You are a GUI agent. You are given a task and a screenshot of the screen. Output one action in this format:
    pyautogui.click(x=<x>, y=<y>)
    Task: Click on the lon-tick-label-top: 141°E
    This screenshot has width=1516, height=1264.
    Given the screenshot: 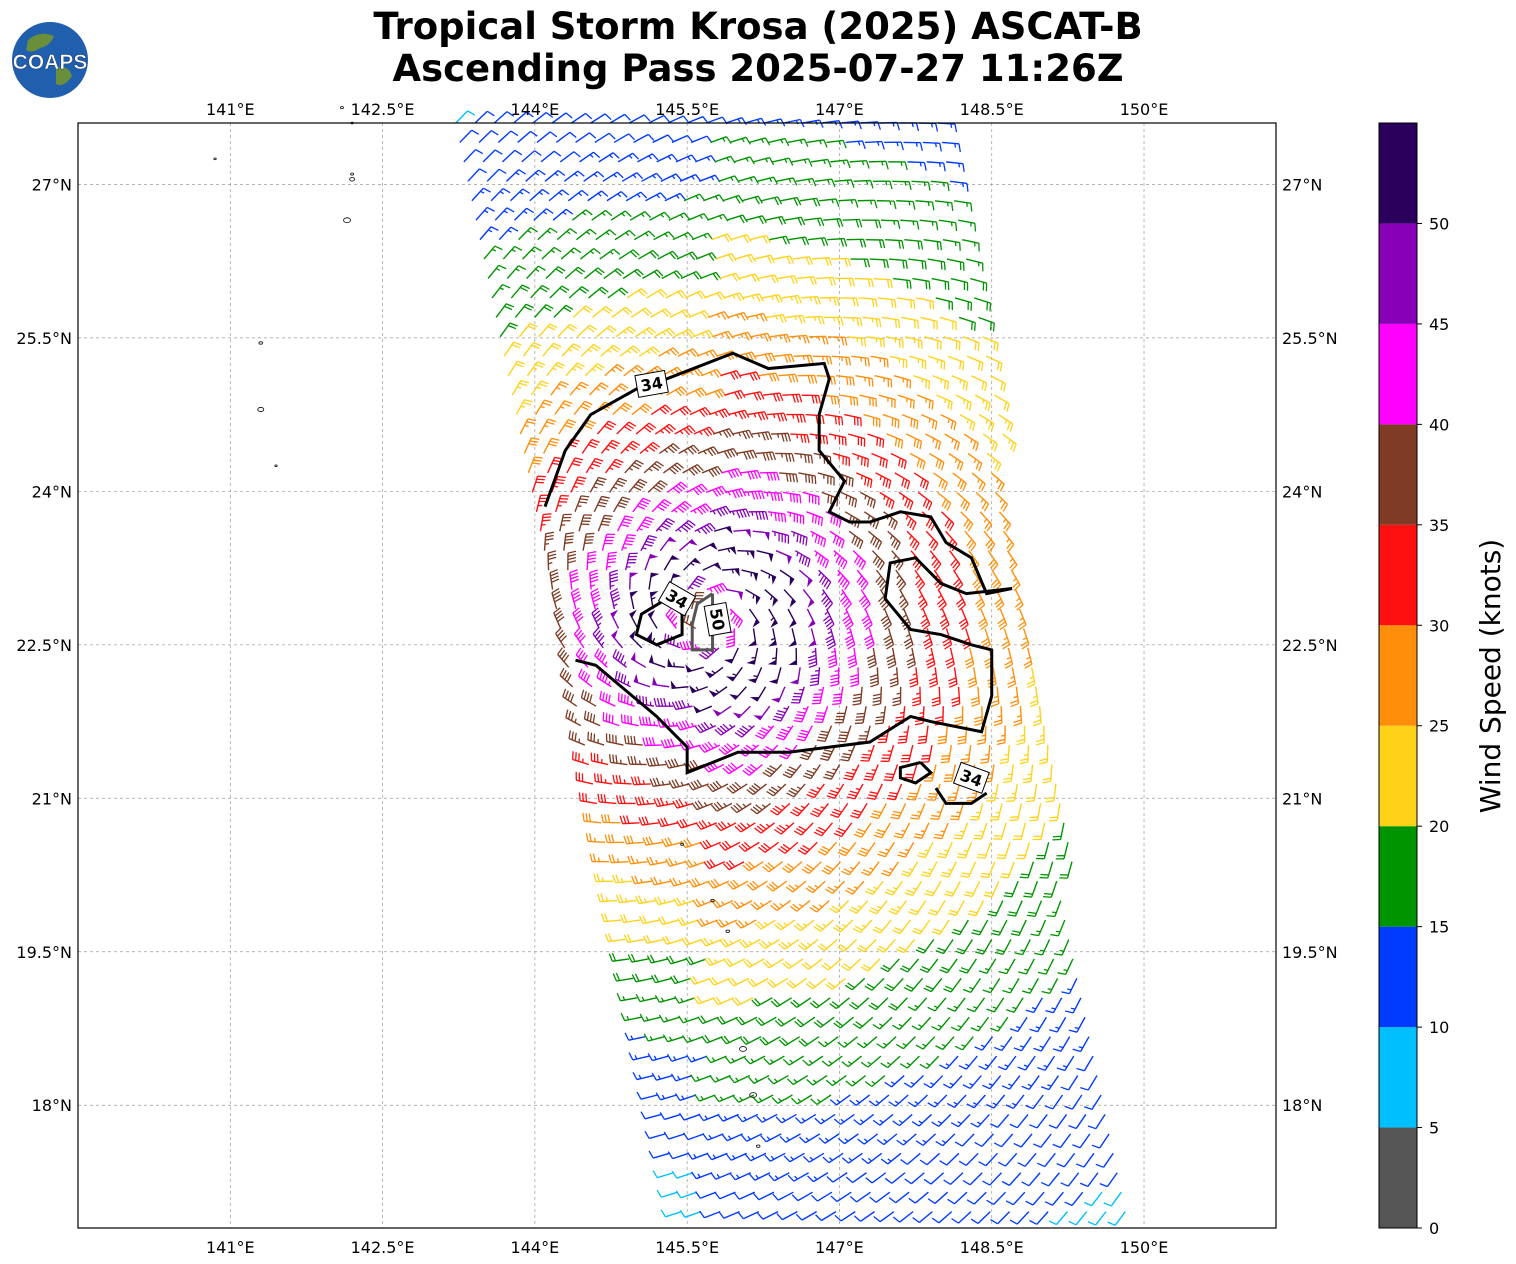 What is the action you would take?
    pyautogui.click(x=230, y=109)
    